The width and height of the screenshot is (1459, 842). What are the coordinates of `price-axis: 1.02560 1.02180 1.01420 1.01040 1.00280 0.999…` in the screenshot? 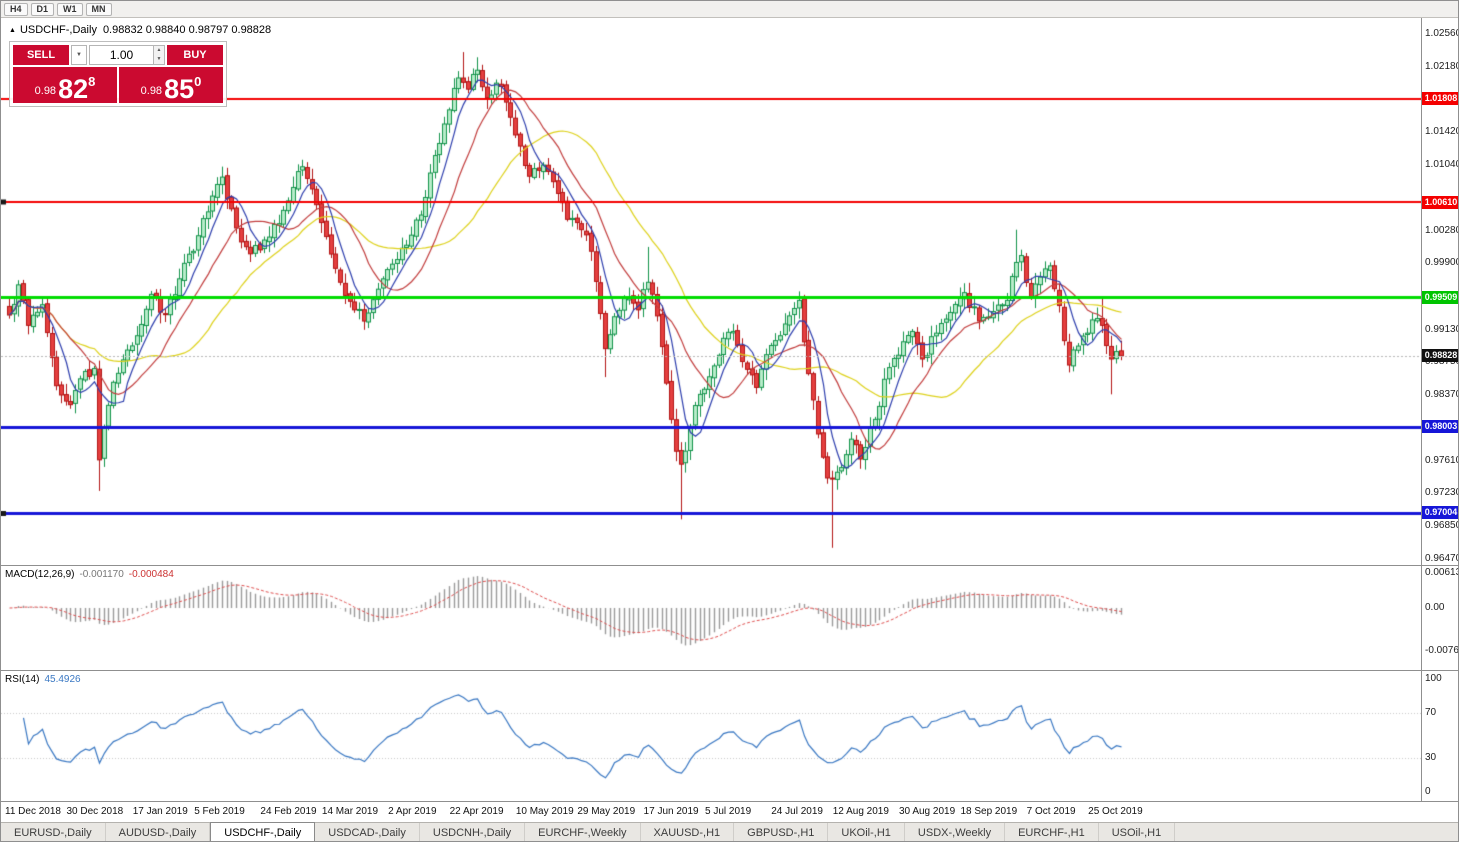 It's located at (1440, 409).